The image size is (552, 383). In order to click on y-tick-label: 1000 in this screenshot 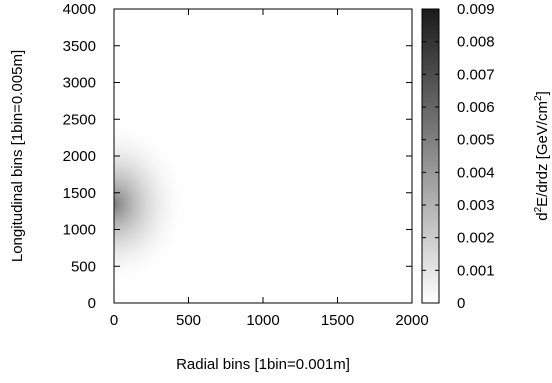, I will do `click(79, 230)`.